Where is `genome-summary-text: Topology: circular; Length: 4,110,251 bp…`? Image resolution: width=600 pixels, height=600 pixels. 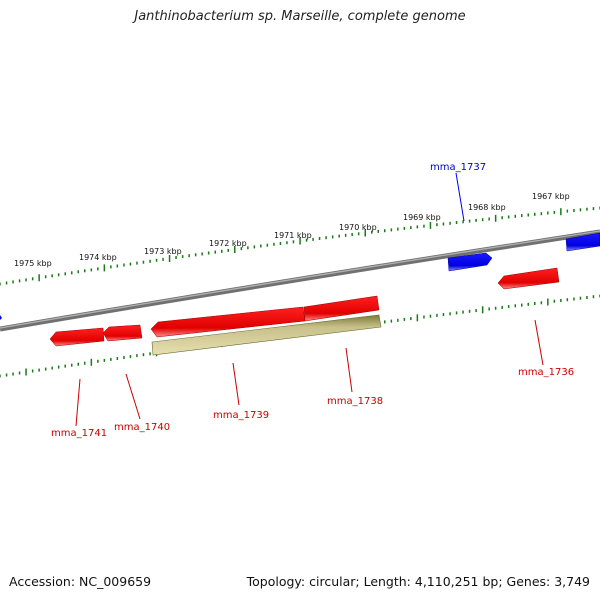 genome-summary-text: Topology: circular; Length: 4,110,251 bp… is located at coordinates (418, 581).